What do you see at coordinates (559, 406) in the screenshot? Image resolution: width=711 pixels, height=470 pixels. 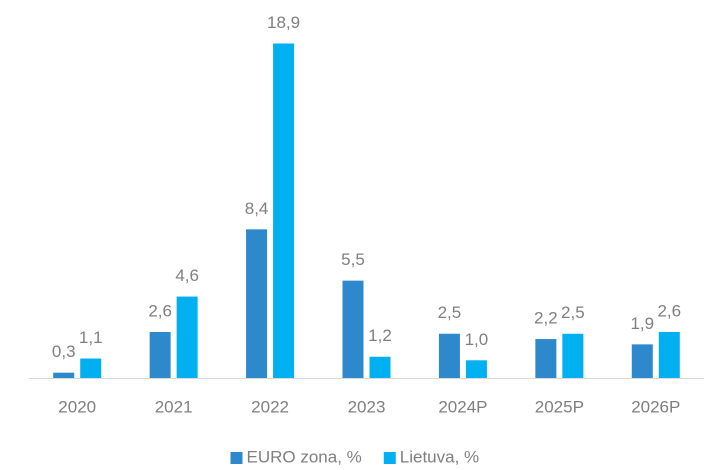 I see `x-tick-label: 2025P` at bounding box center [559, 406].